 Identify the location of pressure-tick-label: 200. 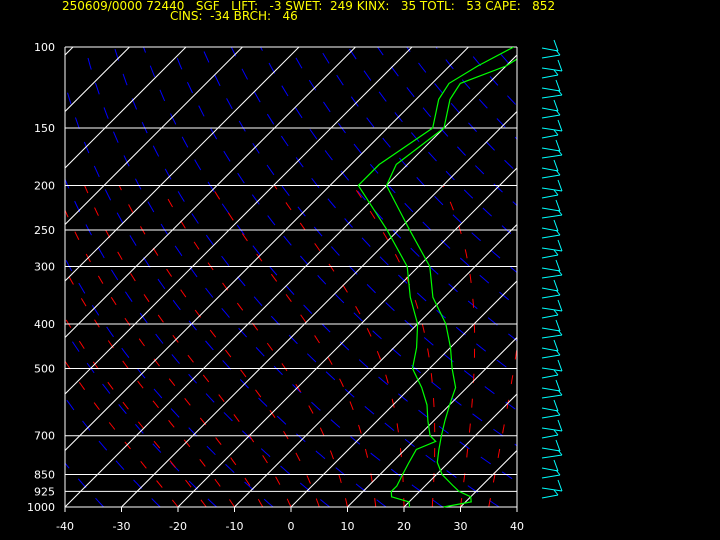
(44, 185).